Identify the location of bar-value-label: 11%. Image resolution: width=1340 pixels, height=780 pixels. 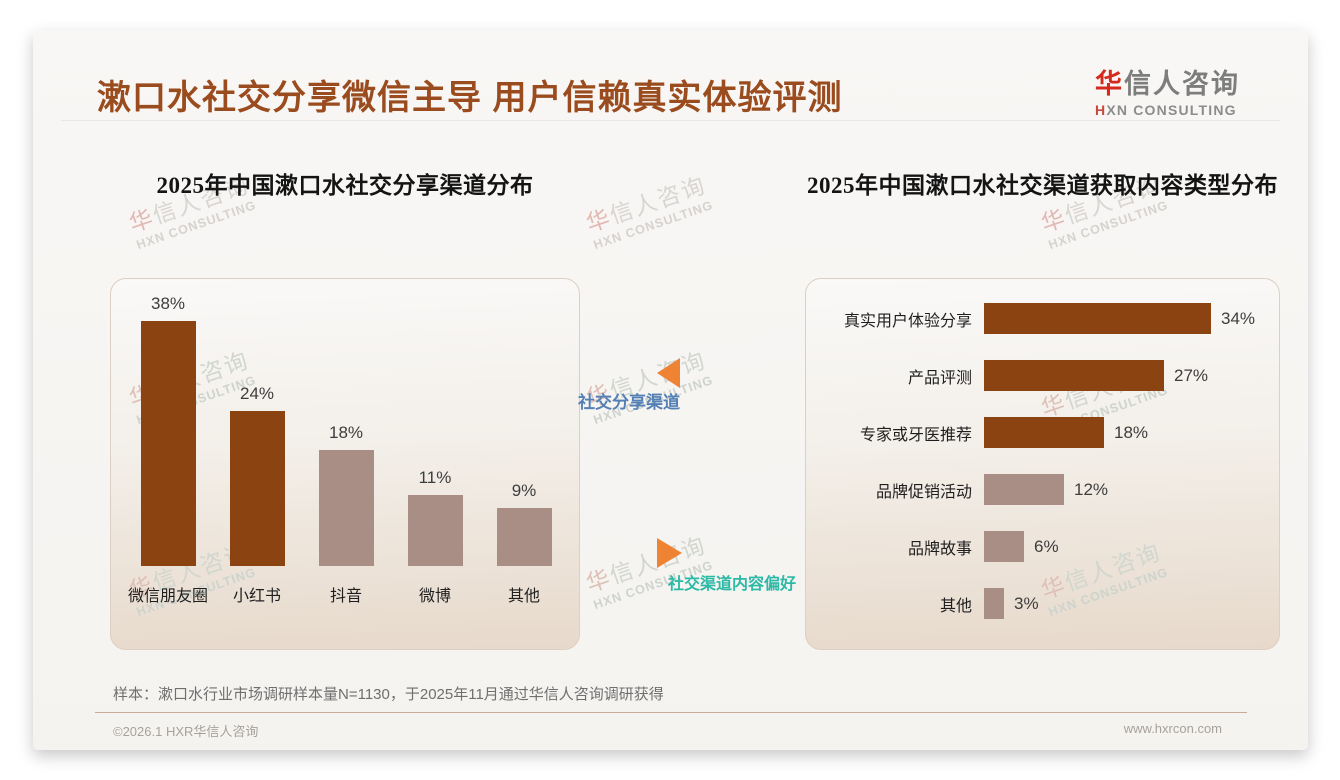
(435, 477).